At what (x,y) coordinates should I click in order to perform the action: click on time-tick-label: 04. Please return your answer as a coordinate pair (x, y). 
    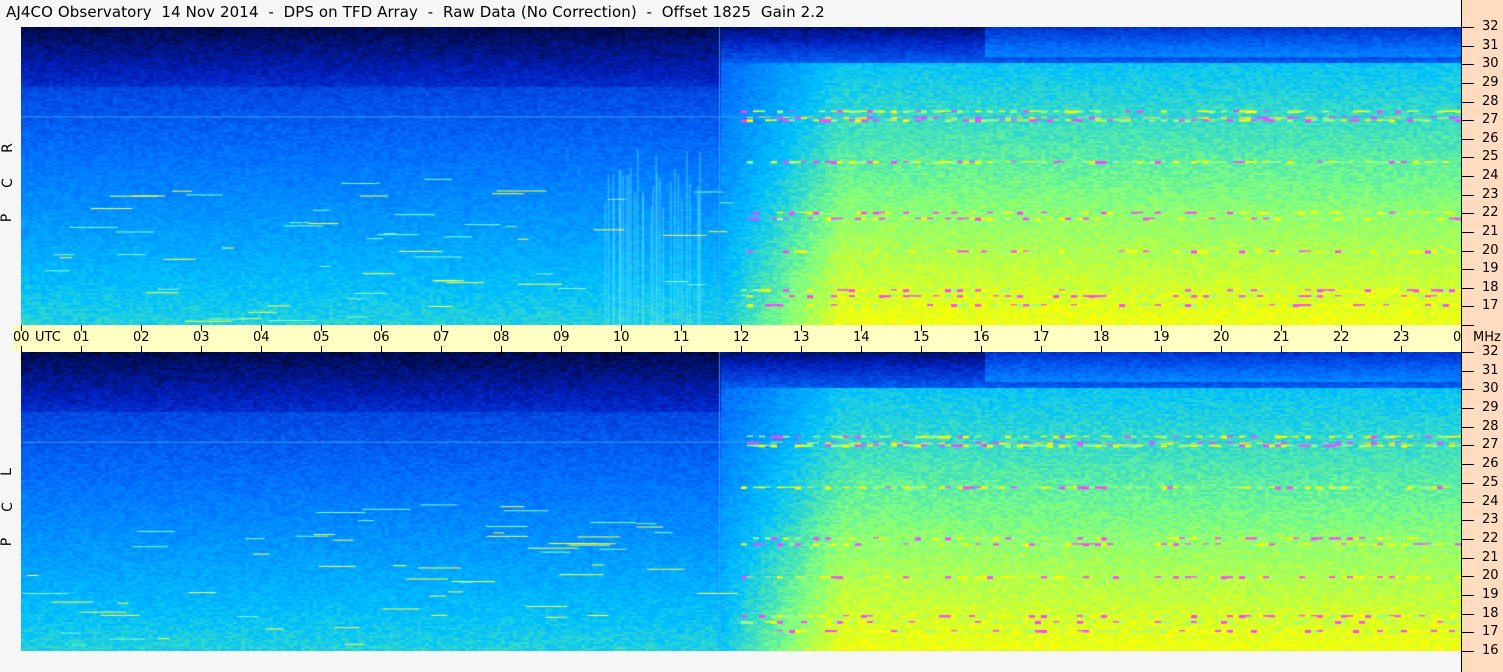
    Looking at the image, I should click on (261, 337).